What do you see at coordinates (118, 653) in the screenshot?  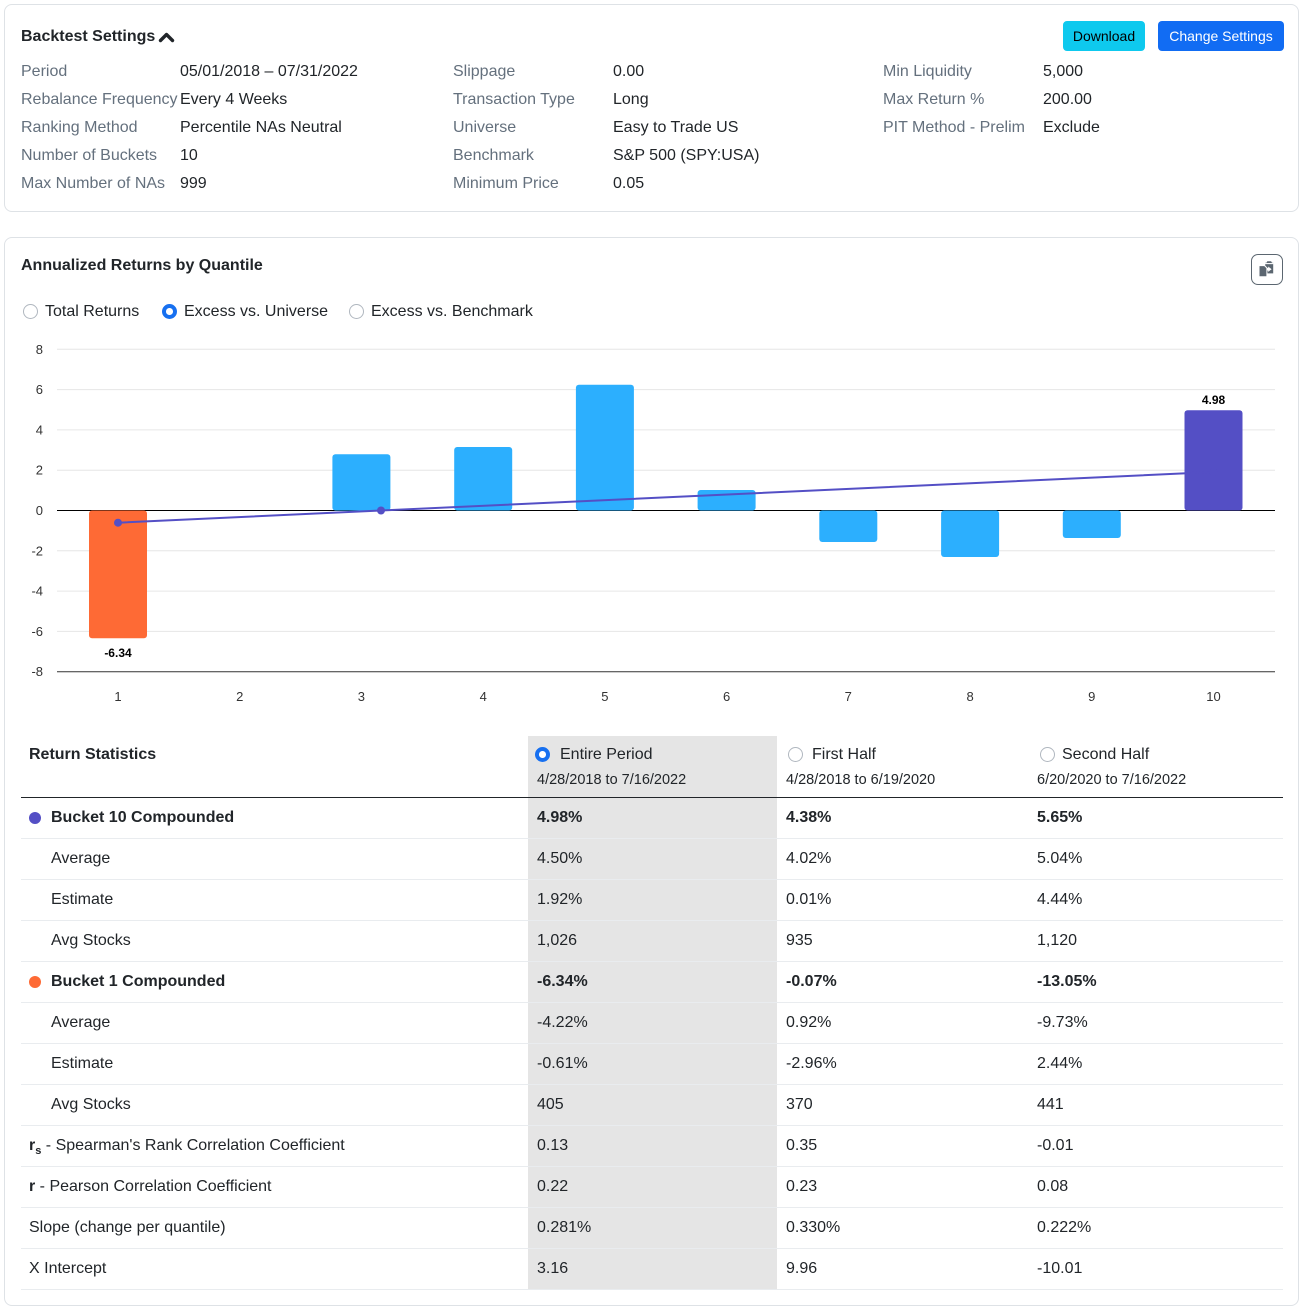 I see `svg-text: -6.34` at bounding box center [118, 653].